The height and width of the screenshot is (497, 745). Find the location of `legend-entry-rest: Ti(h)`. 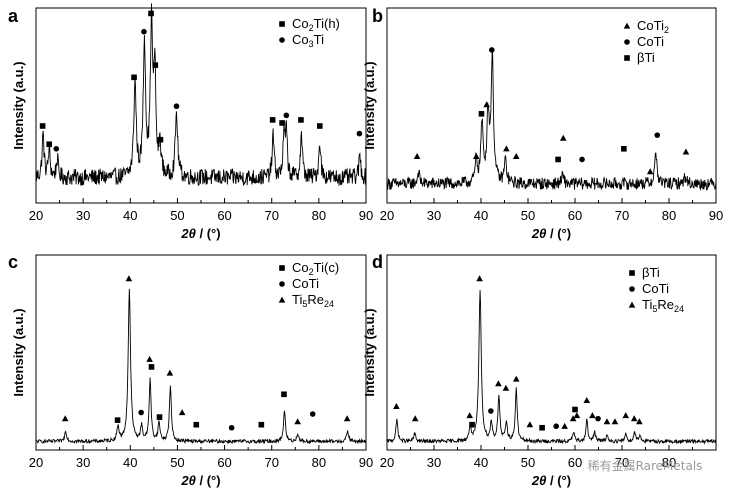

legend-entry-rest: Ti(h) is located at coordinates (327, 23).